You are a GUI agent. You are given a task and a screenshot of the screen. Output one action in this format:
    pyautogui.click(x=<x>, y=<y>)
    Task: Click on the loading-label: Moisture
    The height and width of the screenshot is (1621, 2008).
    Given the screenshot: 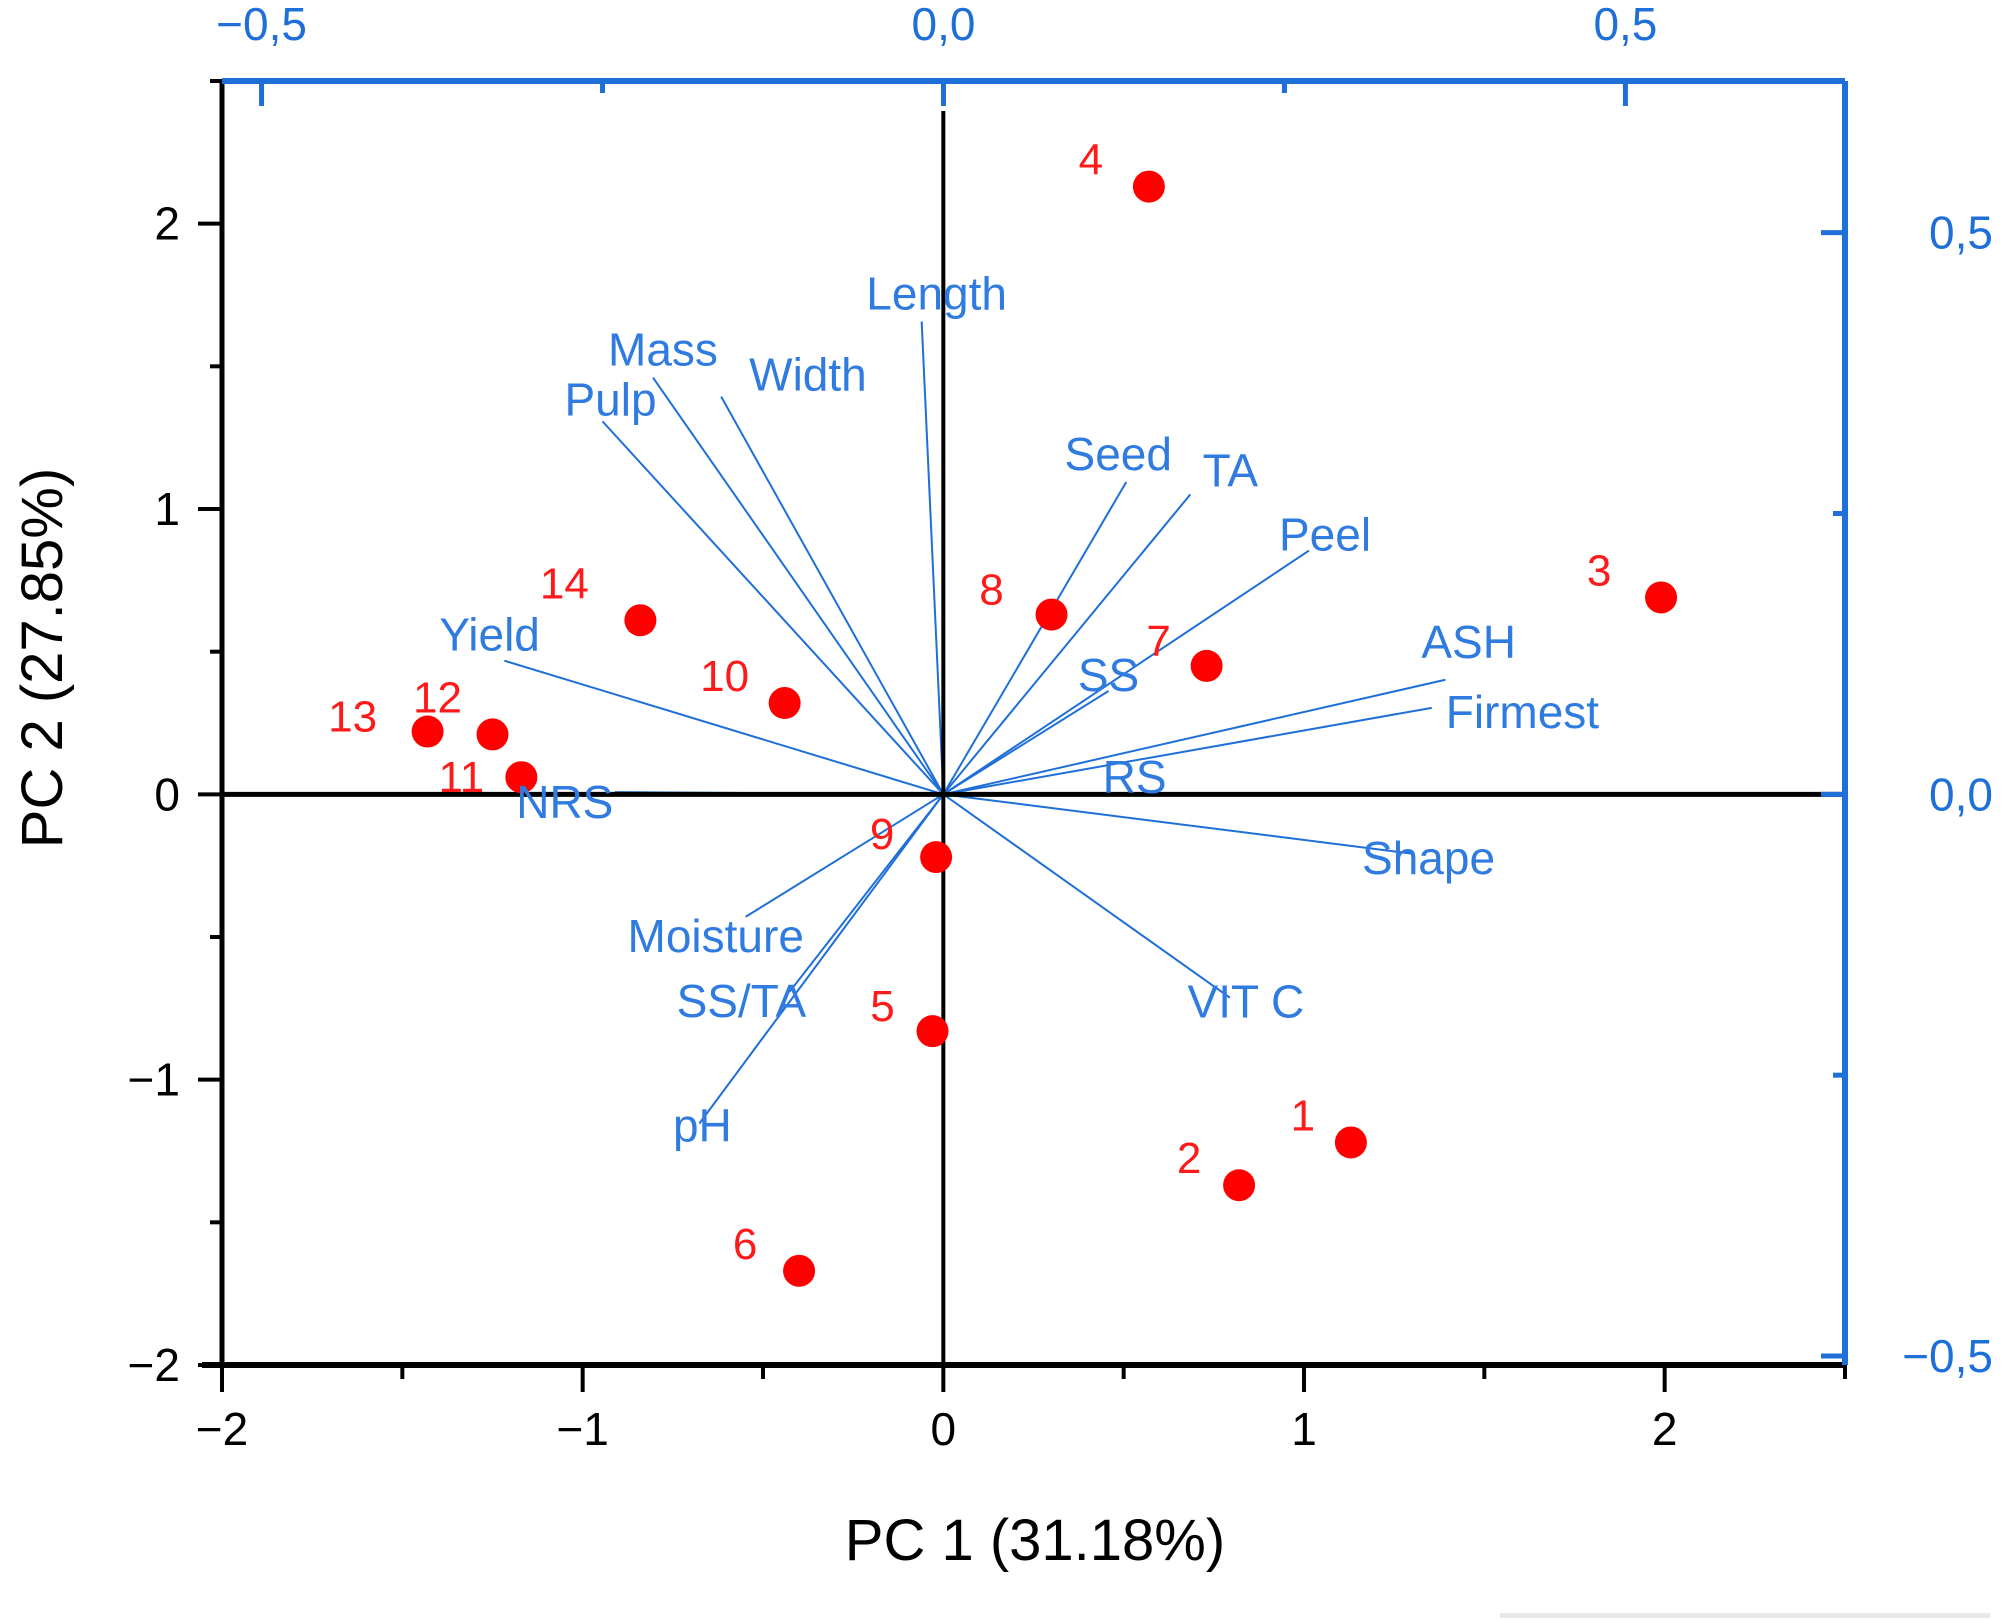 What is the action you would take?
    pyautogui.click(x=716, y=936)
    